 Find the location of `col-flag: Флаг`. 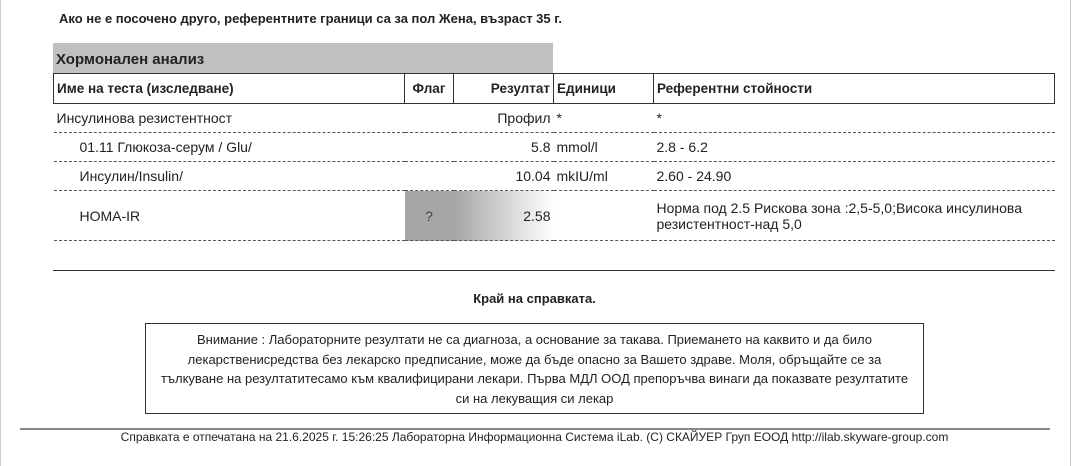

col-flag: Флаг is located at coordinates (429, 88).